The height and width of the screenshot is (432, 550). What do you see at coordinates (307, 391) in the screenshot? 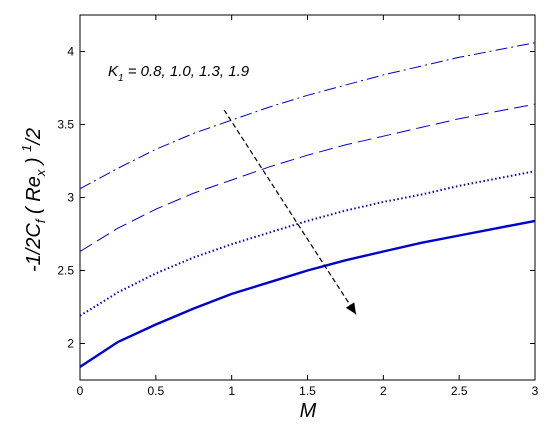
I see `x-tick-label-3: 1.5` at bounding box center [307, 391].